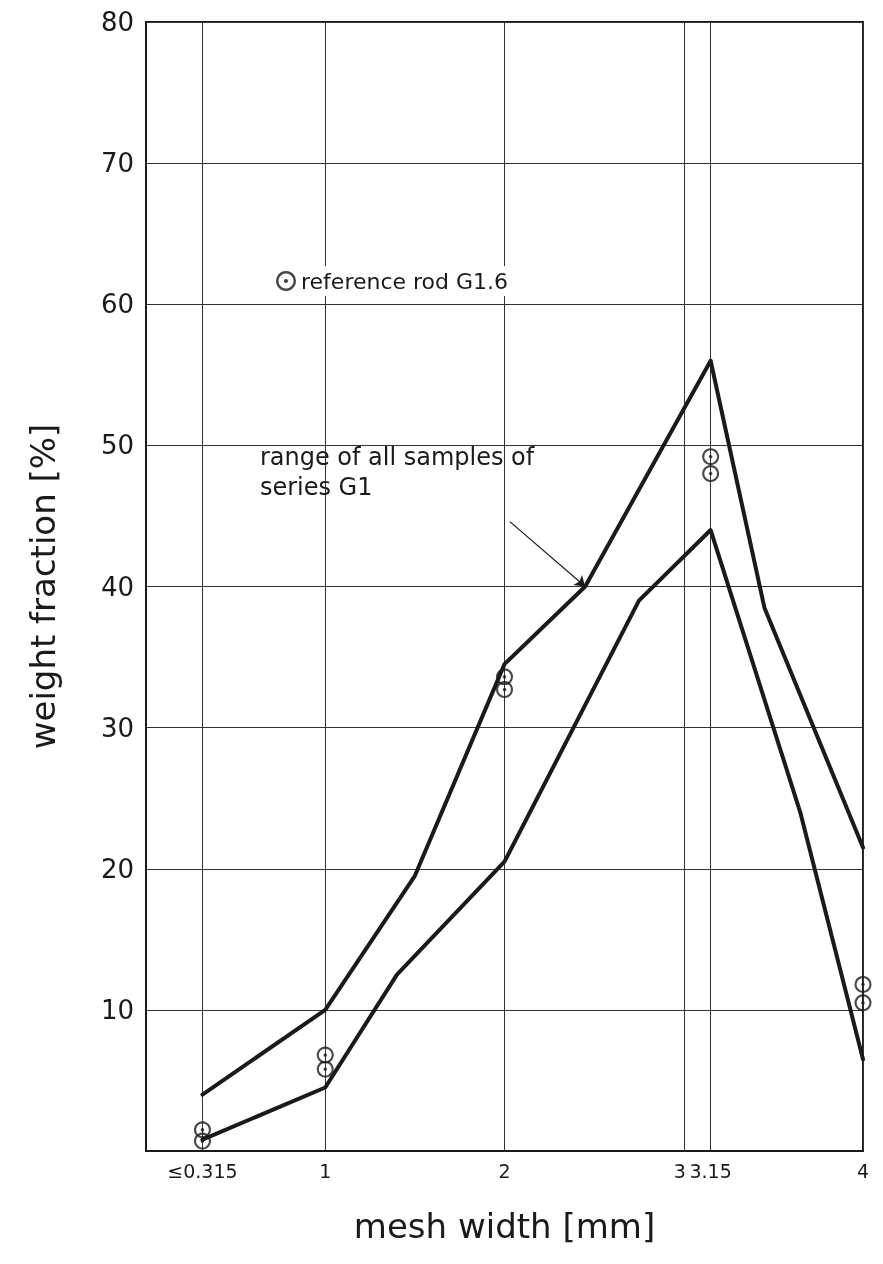 The height and width of the screenshot is (1264, 883). I want to click on x-tick-label: 3.15, so click(710, 1170).